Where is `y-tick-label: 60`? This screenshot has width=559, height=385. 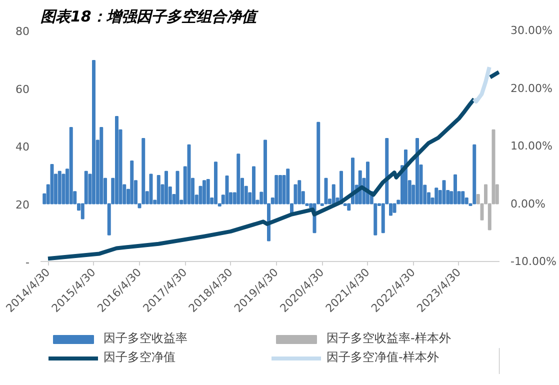 y-tick-label: 60 is located at coordinates (23, 89).